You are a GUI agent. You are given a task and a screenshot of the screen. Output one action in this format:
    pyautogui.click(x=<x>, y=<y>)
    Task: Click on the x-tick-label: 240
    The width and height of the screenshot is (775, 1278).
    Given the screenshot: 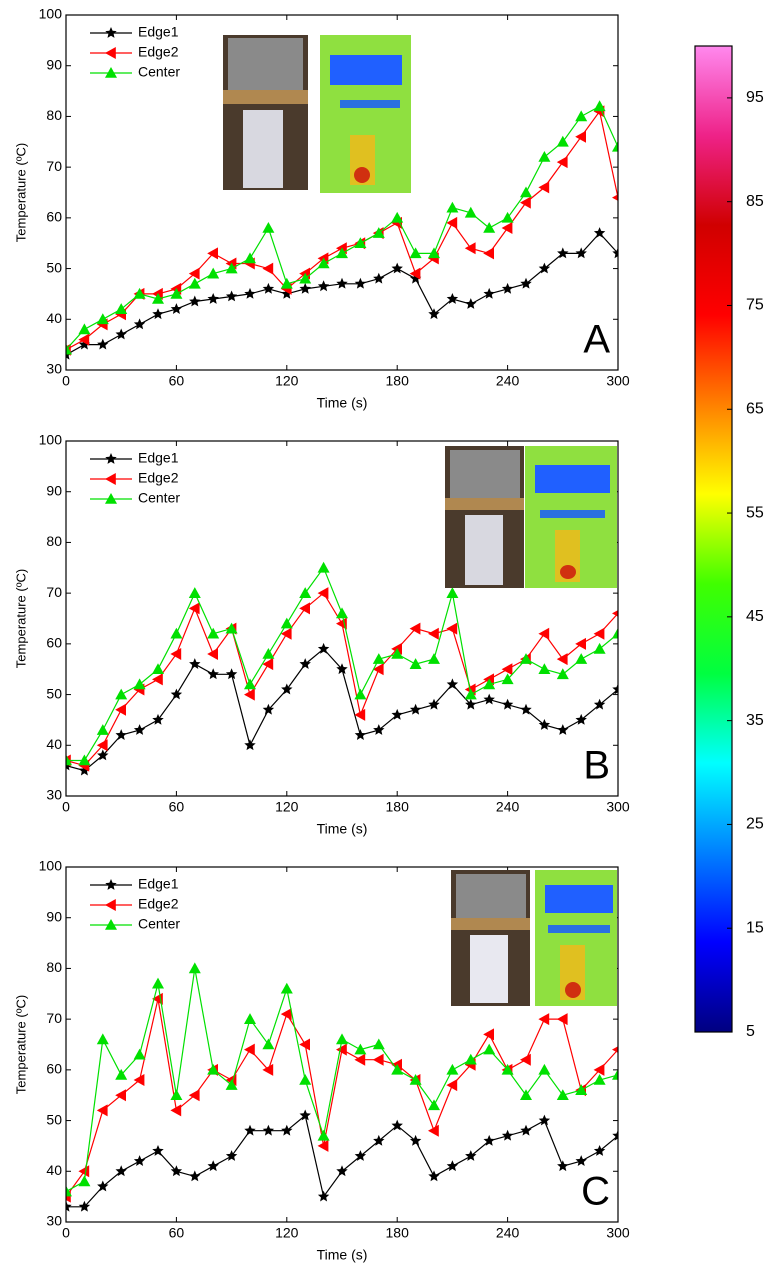 What is the action you would take?
    pyautogui.click(x=508, y=381)
    